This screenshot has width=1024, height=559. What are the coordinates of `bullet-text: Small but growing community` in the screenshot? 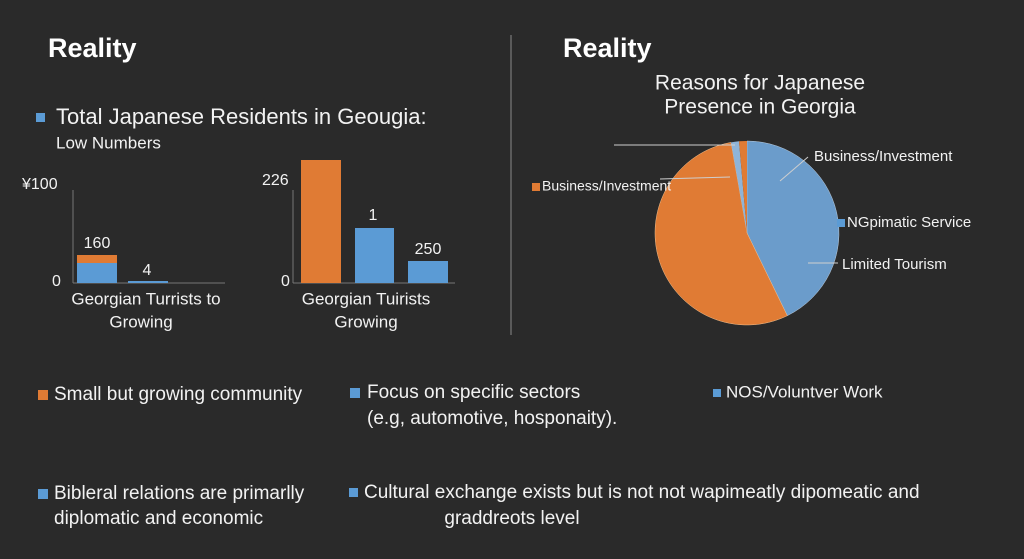 It's located at (178, 394).